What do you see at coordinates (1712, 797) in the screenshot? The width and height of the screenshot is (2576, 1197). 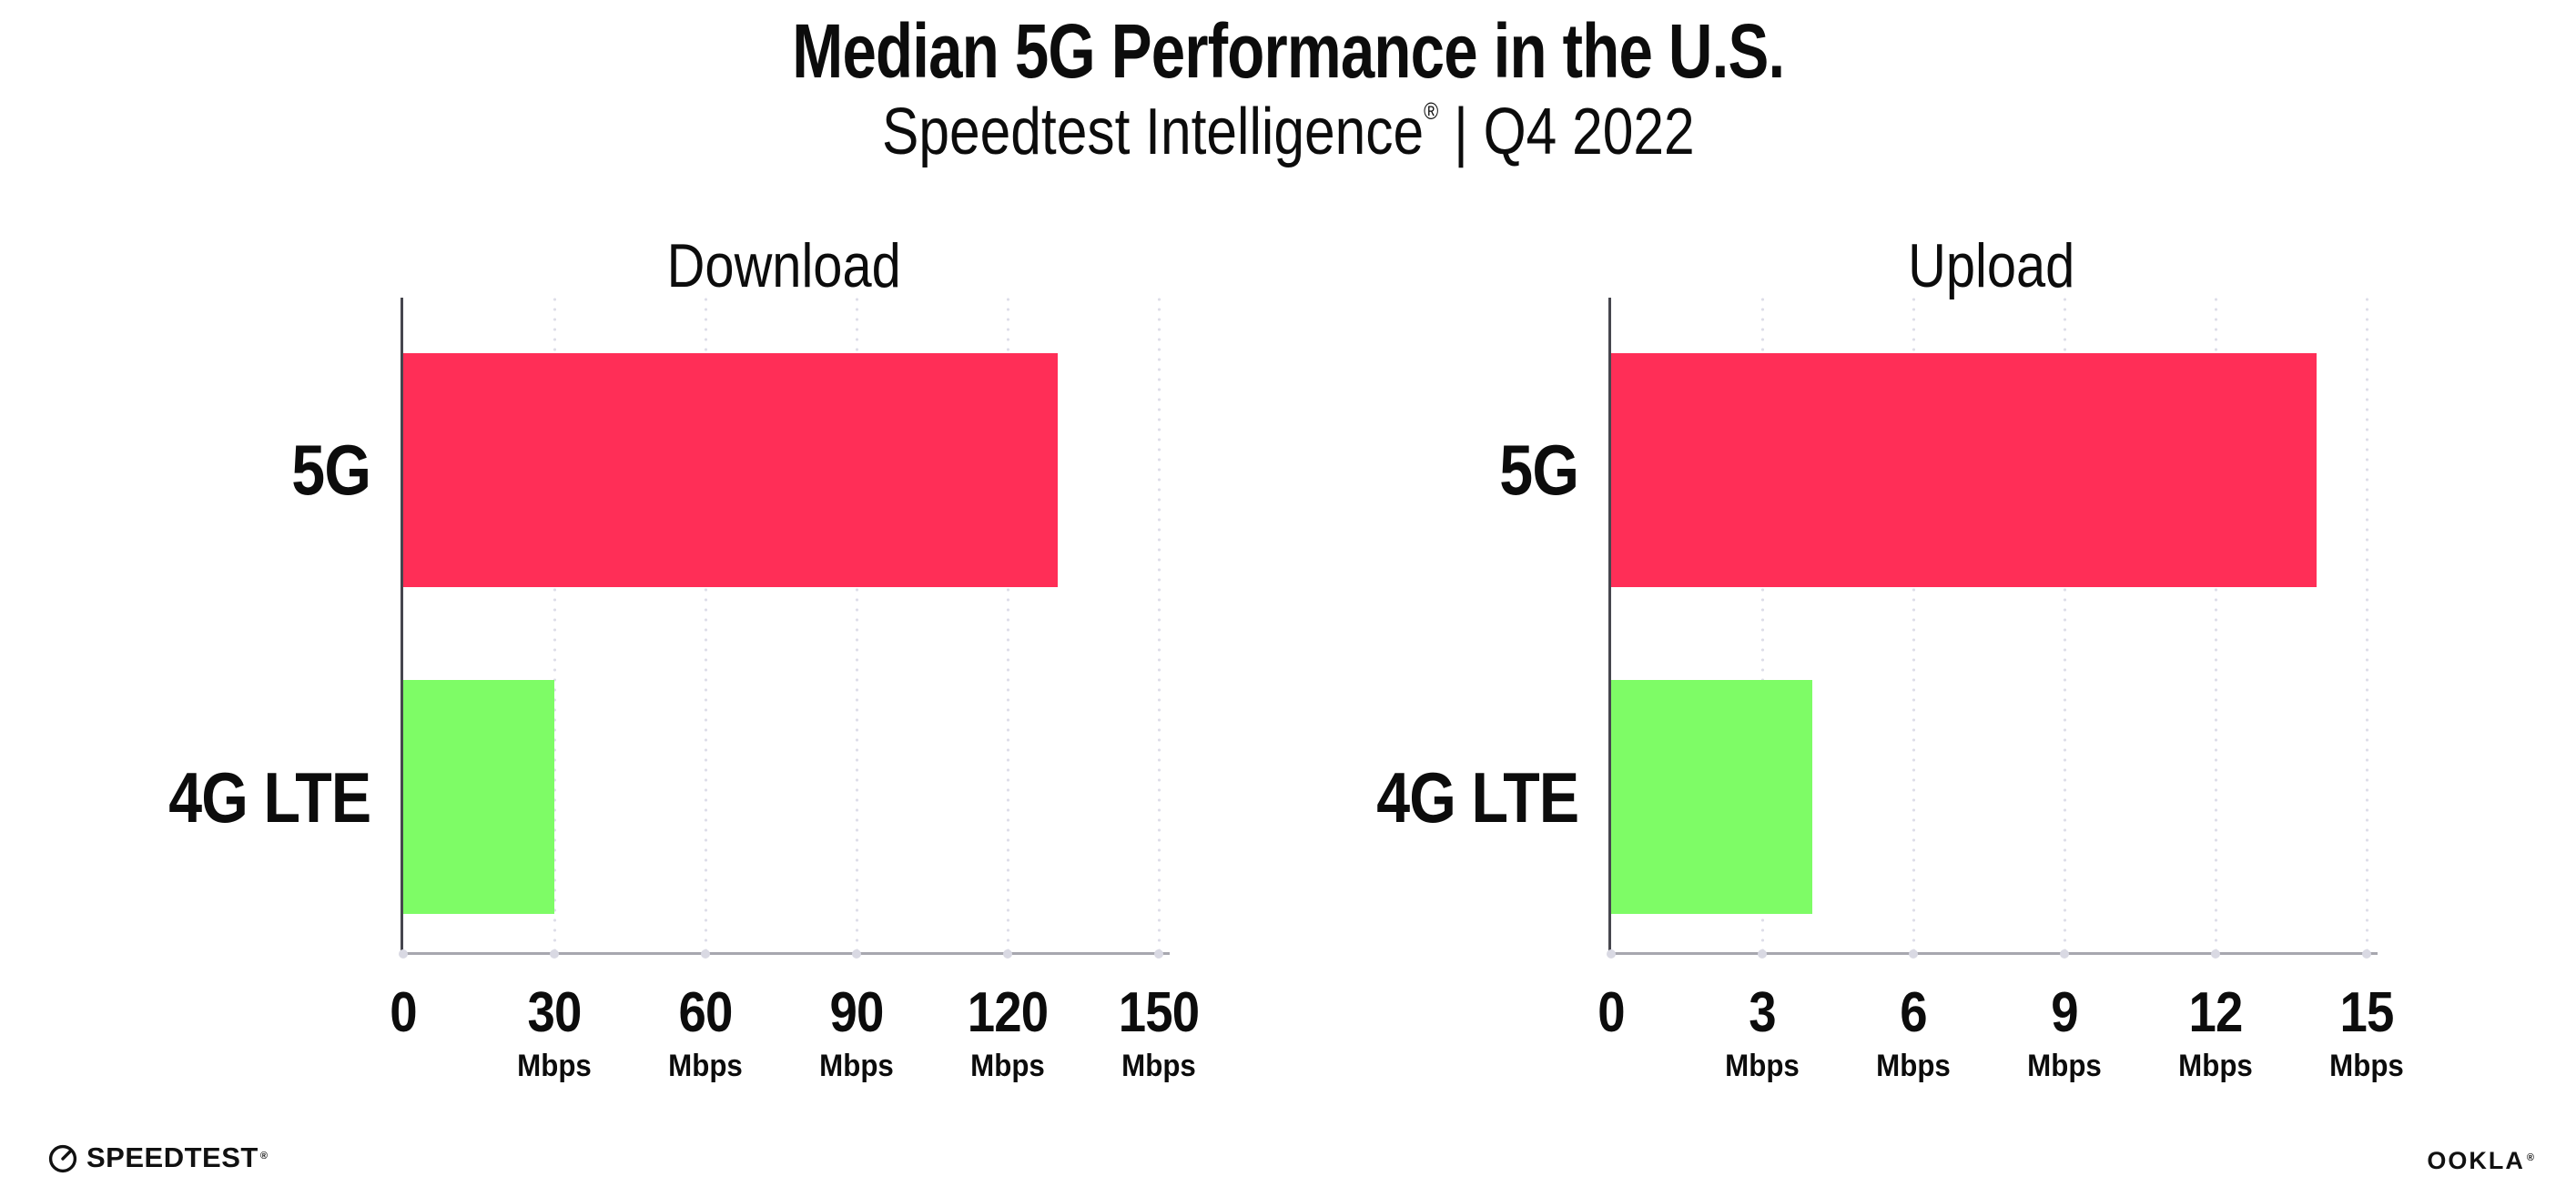 I see `4g-lte-upload-bar` at bounding box center [1712, 797].